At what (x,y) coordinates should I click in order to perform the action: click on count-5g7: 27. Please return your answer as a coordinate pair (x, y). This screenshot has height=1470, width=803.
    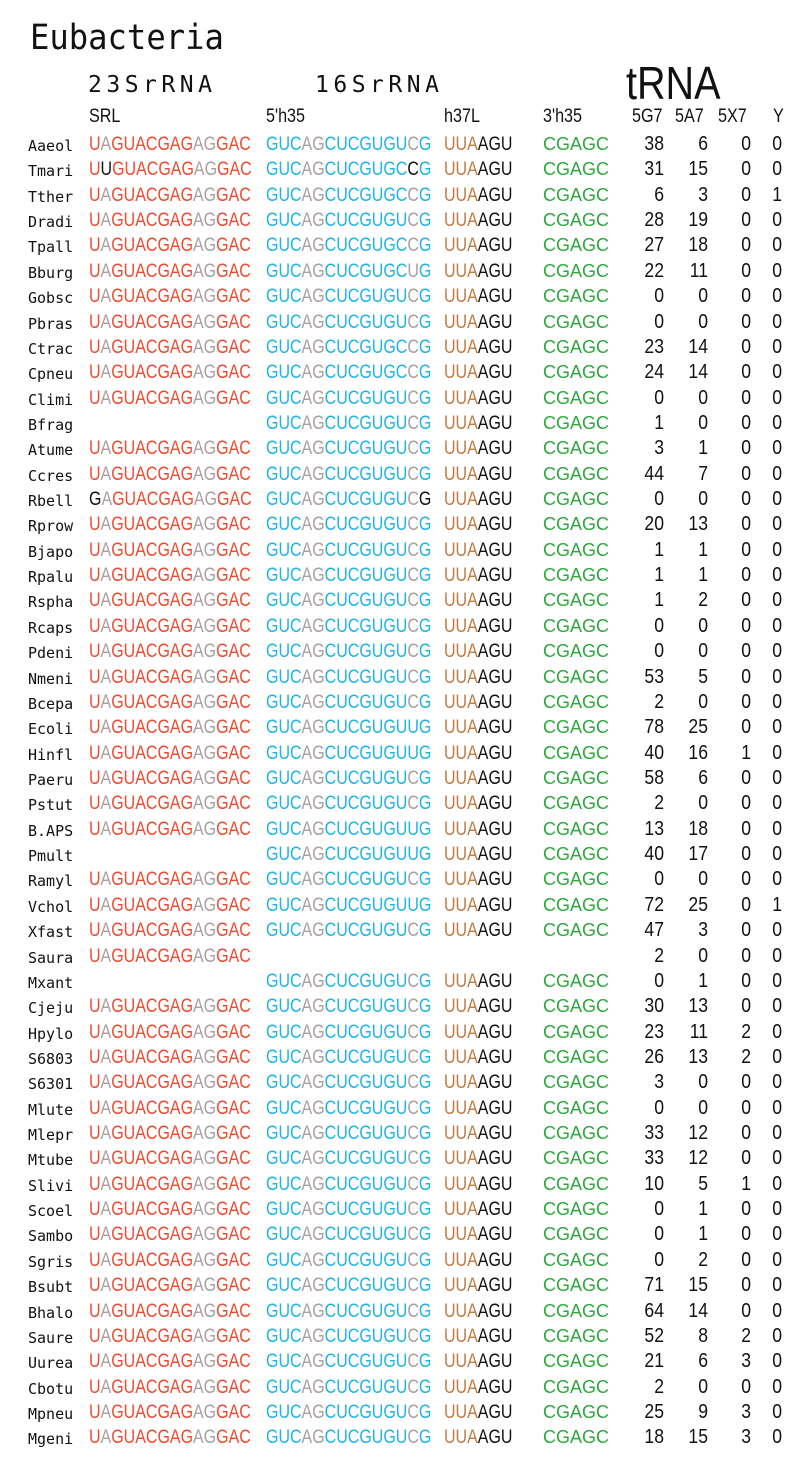
    Looking at the image, I should click on (654, 245).